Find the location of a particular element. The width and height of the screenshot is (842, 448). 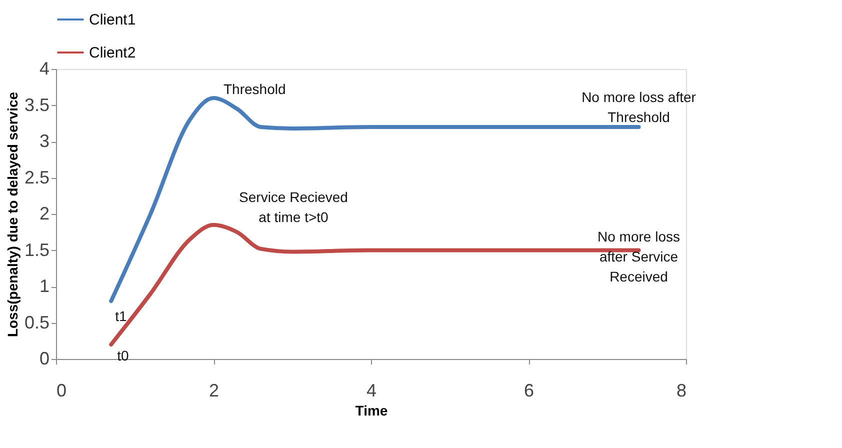

x-tick-label: 8 is located at coordinates (681, 390).